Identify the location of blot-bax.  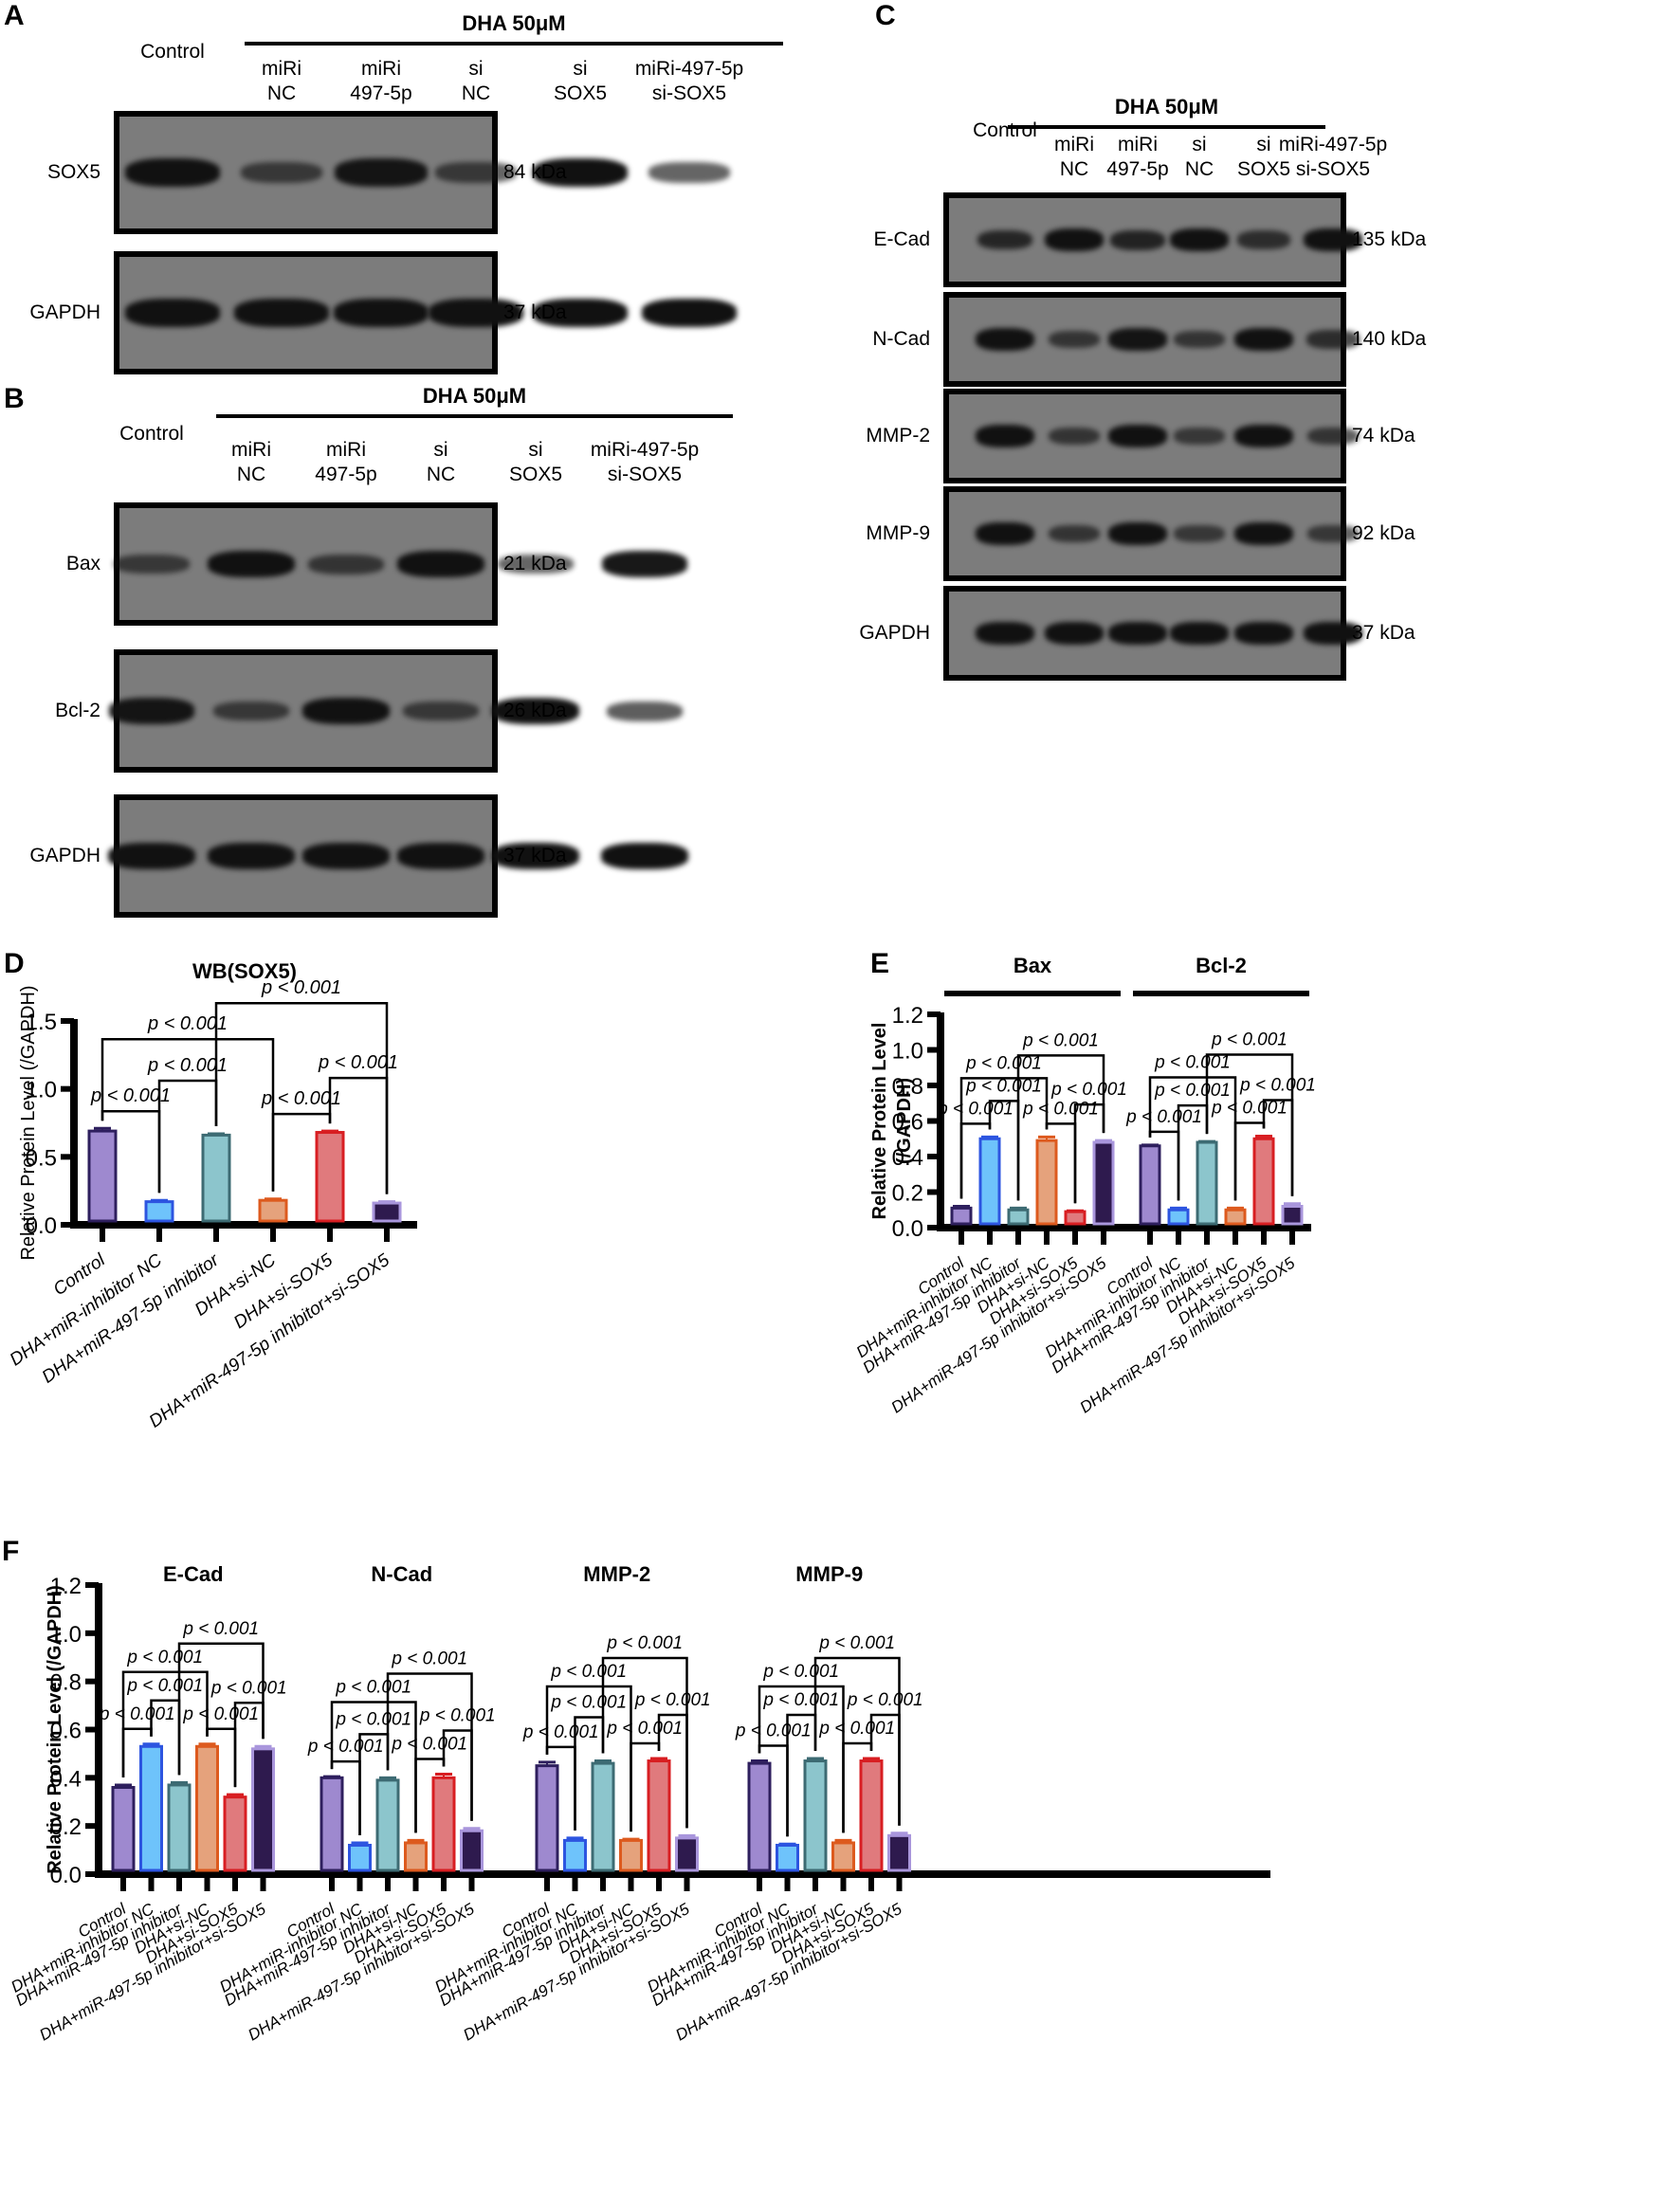
(401, 564).